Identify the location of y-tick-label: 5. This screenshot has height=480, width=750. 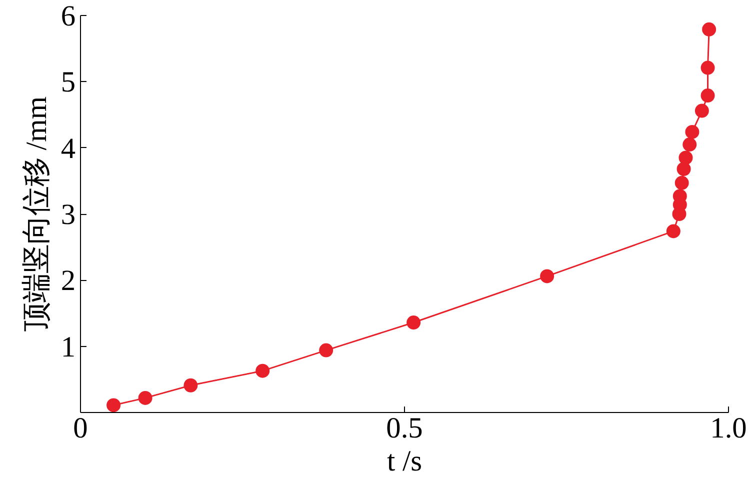
(68, 82).